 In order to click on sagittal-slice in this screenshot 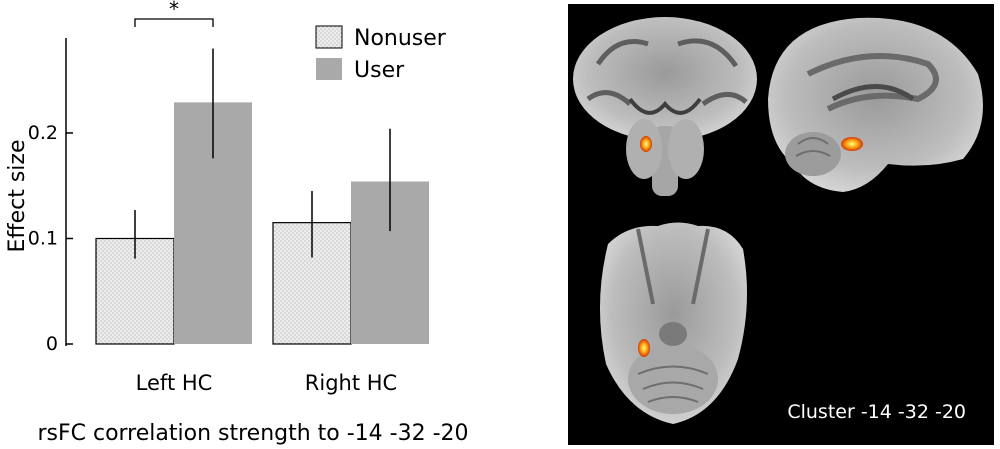, I will do `click(875, 104)`.